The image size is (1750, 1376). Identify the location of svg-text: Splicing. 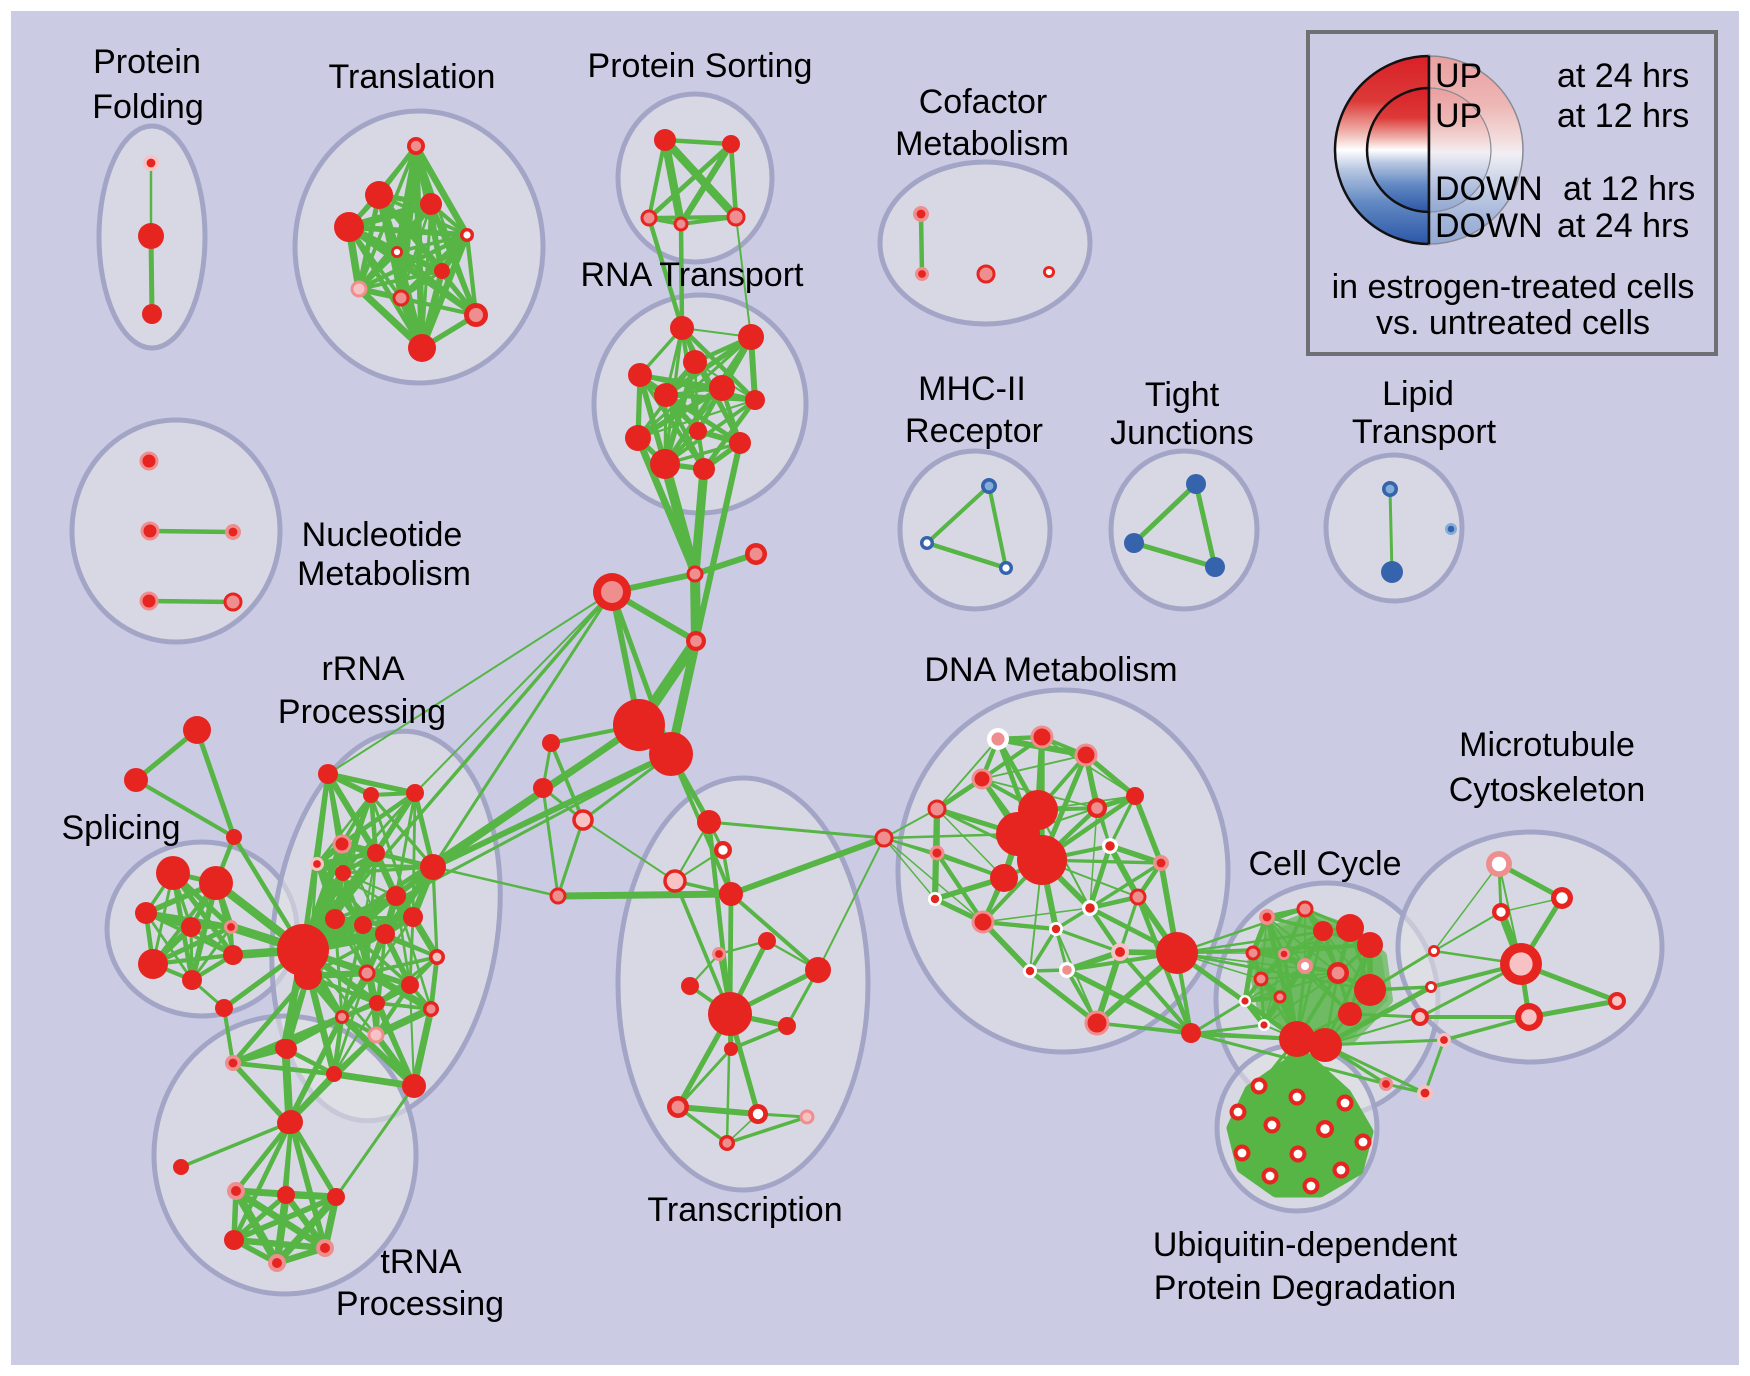
(120, 828).